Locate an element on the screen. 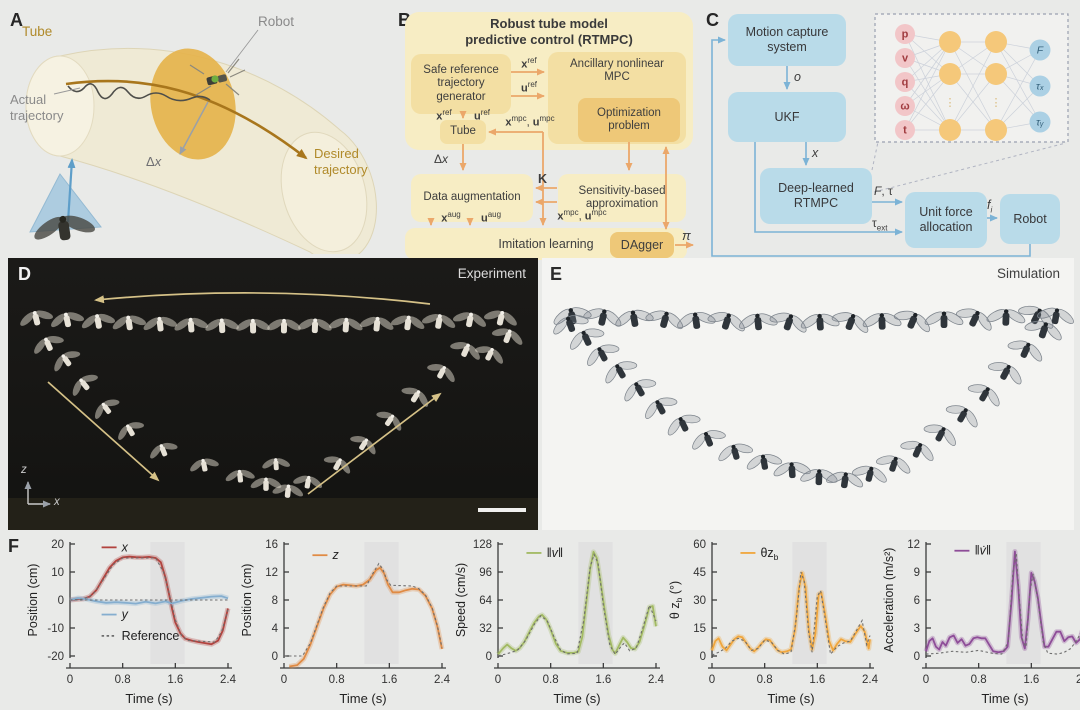 This screenshot has width=1080, height=710. svg-text: 8 is located at coordinates (275, 601).